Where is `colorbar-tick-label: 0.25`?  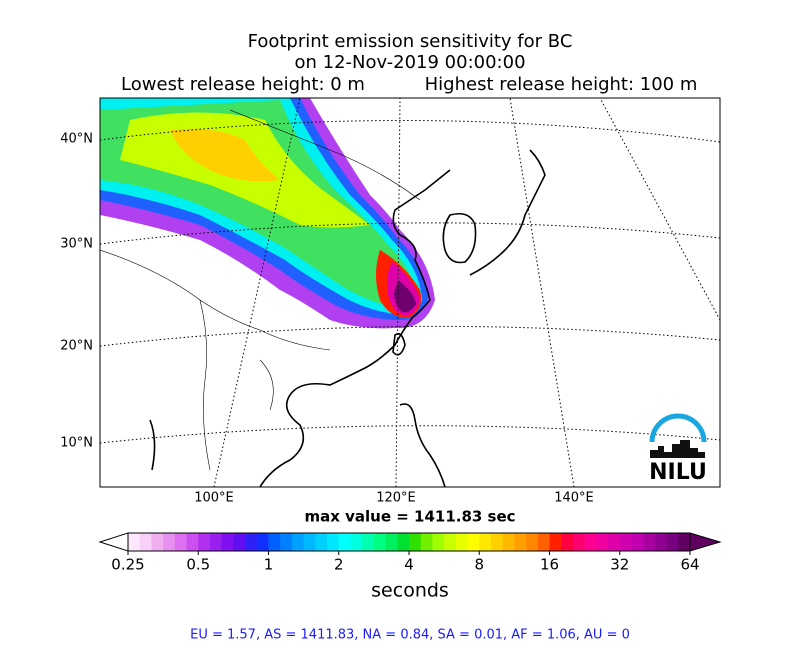
colorbar-tick-label: 0.25 is located at coordinates (127, 565).